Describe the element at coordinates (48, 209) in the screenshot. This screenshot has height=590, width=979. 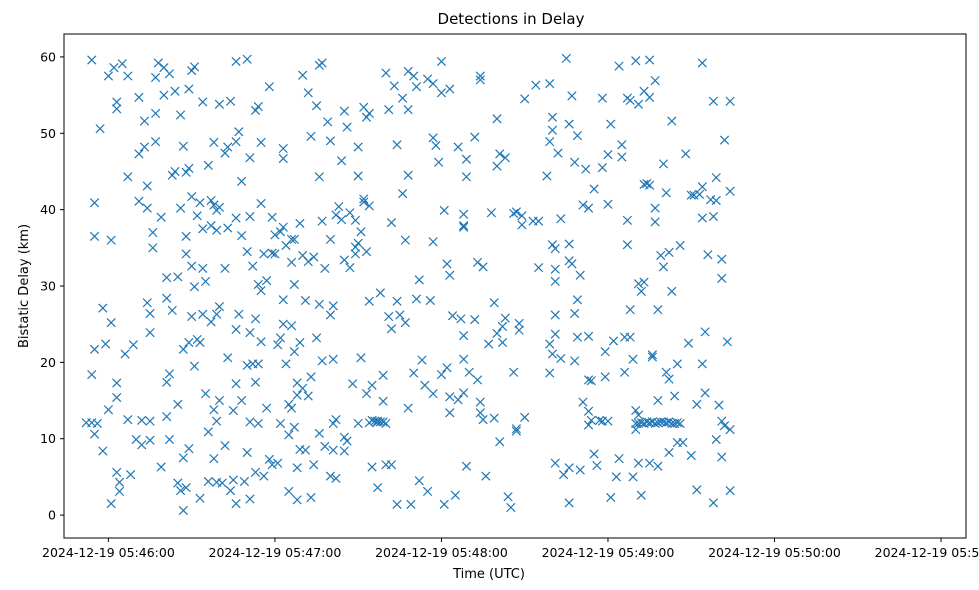
I see `y-tick-label: 40` at that location.